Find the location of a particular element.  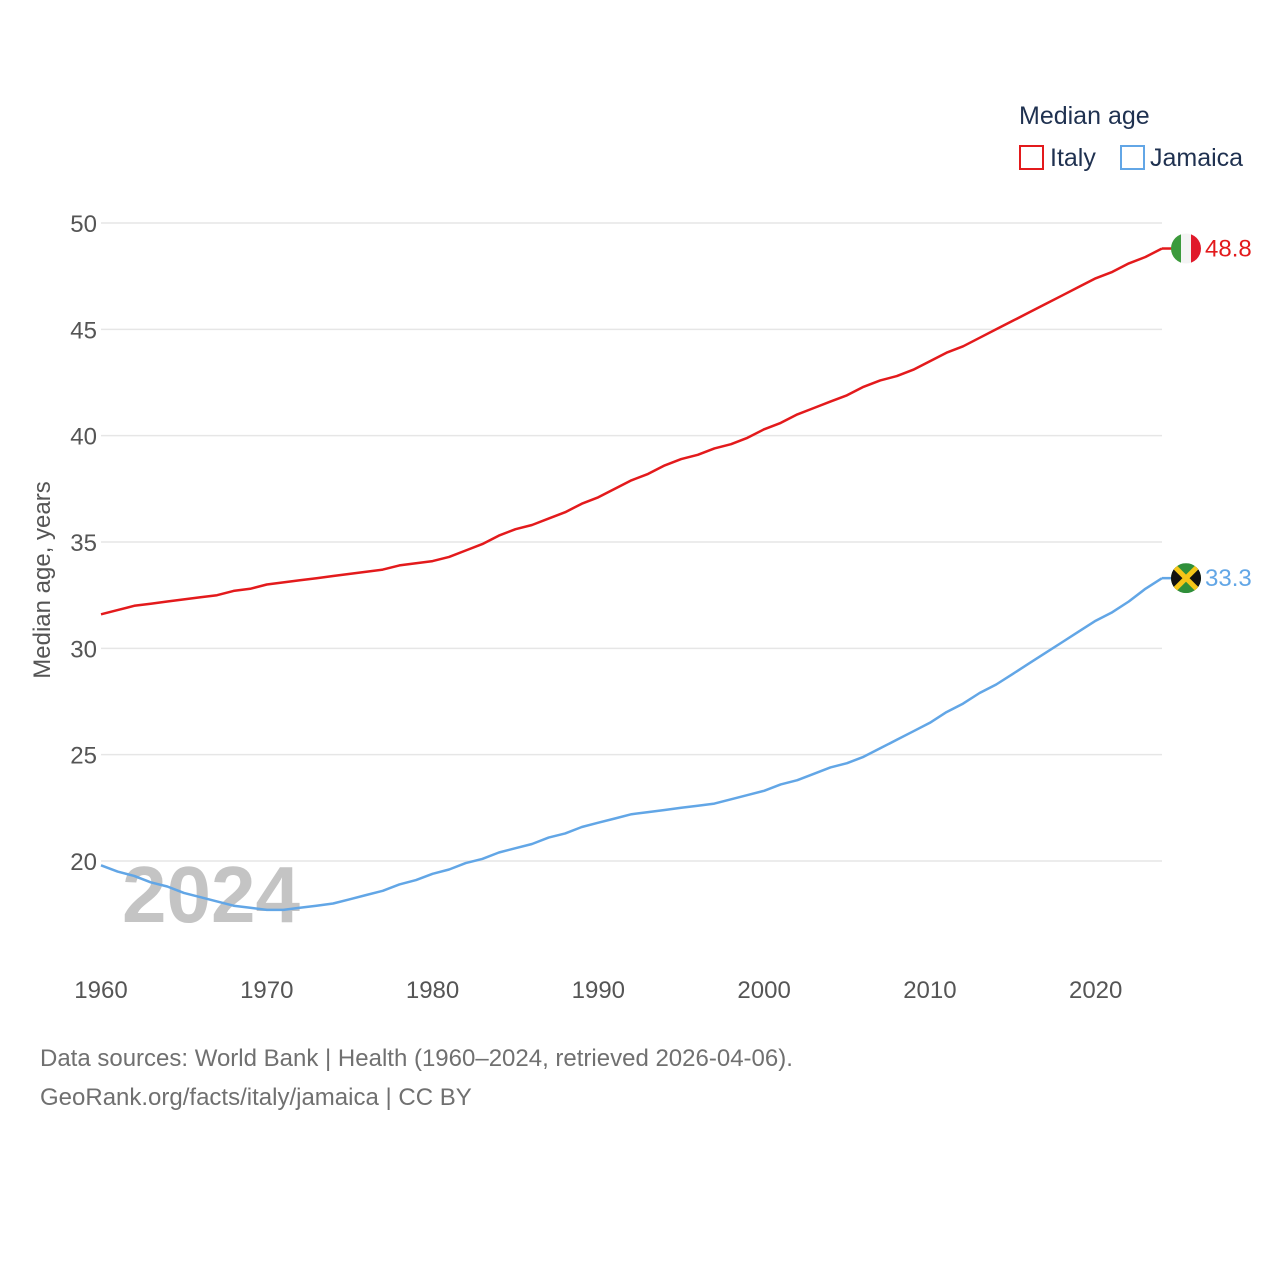

legend-label-italy: Italy is located at coordinates (1073, 158).